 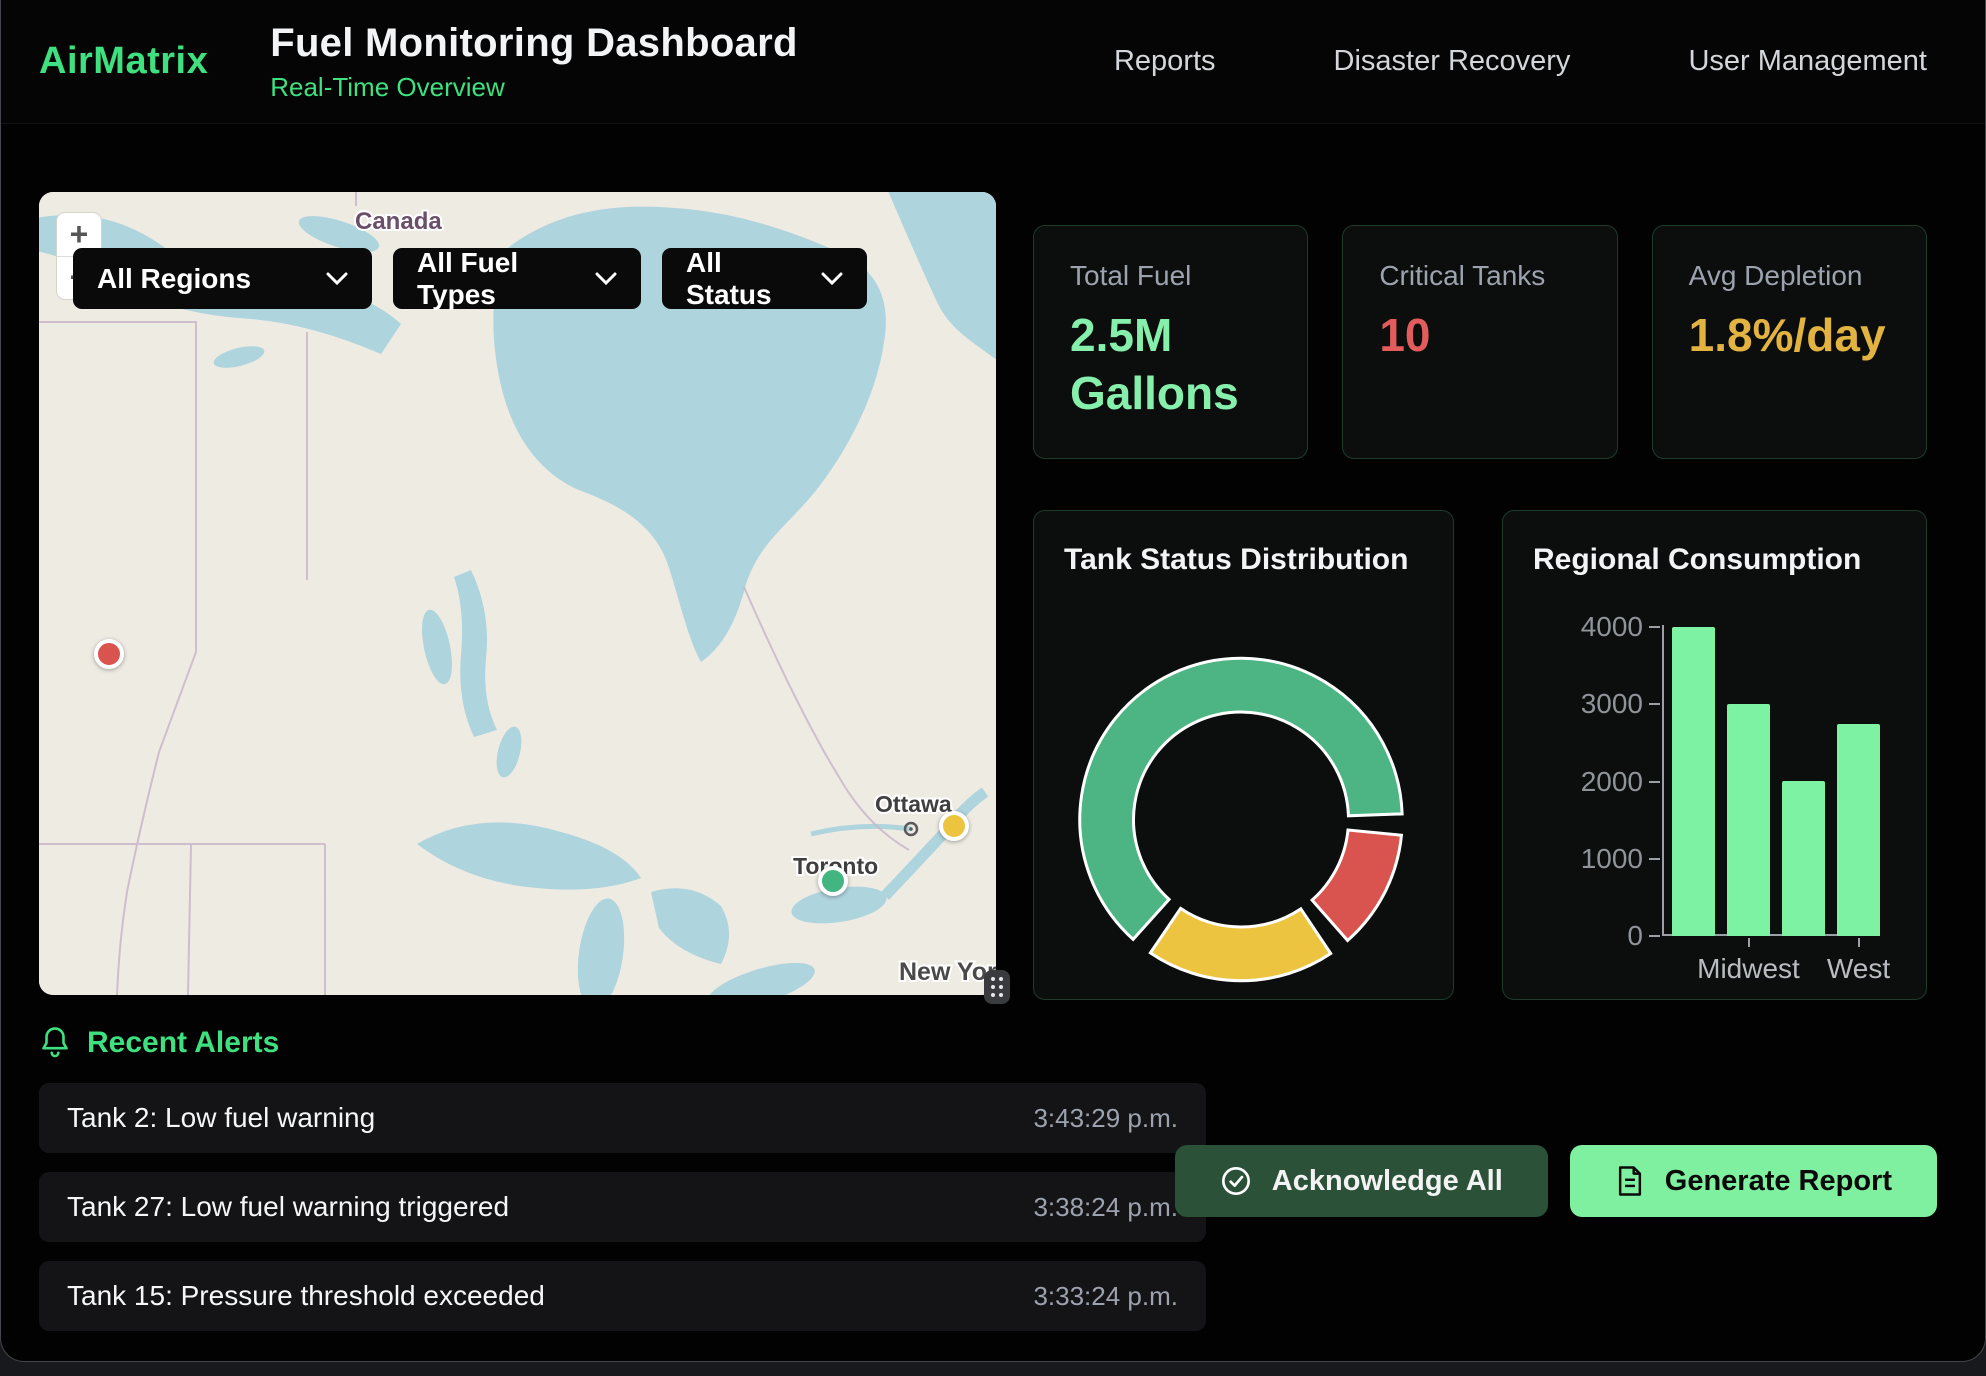 What do you see at coordinates (1240, 944) in the screenshot?
I see `donut-segment-warning` at bounding box center [1240, 944].